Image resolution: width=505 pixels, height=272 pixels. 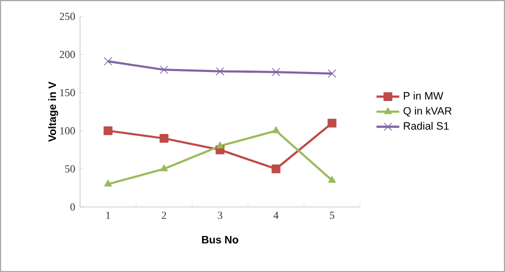 What do you see at coordinates (67, 92) in the screenshot?
I see `y-tick-label: 150` at bounding box center [67, 92].